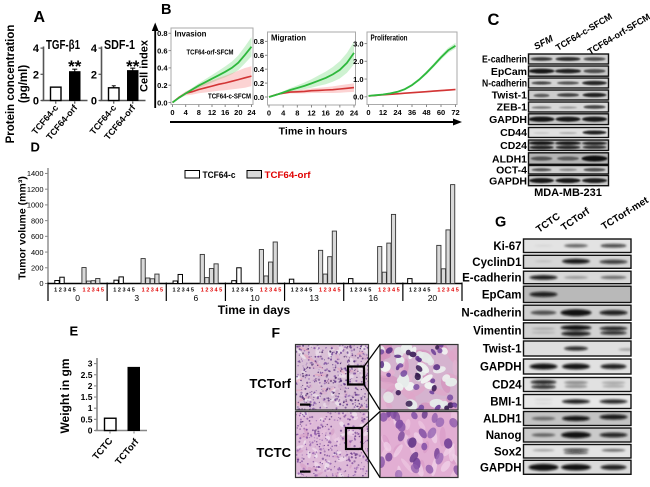 Image resolution: width=650 pixels, height=487 pixels. Describe the element at coordinates (63, 45) in the screenshot. I see `svg-text: TGF-β1` at that location.